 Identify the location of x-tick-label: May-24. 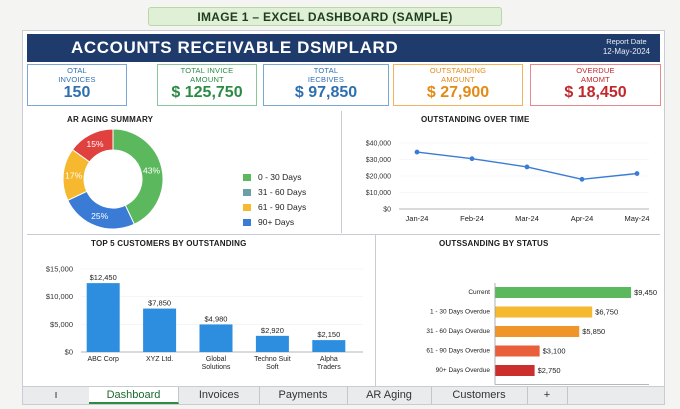
(636, 218).